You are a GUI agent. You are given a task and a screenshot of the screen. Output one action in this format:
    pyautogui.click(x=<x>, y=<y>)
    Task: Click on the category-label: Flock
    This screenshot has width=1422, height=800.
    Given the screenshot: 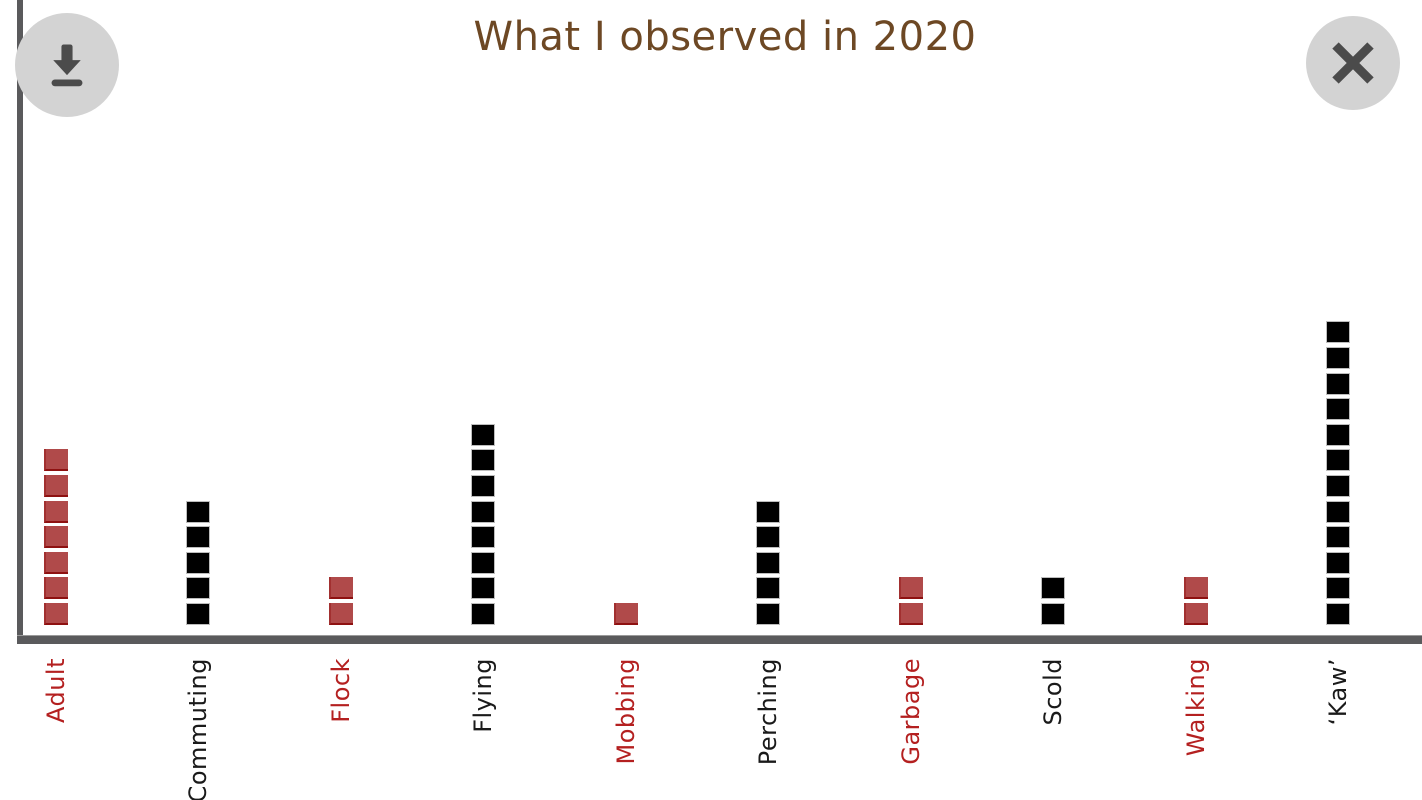 What is the action you would take?
    pyautogui.click(x=340, y=690)
    